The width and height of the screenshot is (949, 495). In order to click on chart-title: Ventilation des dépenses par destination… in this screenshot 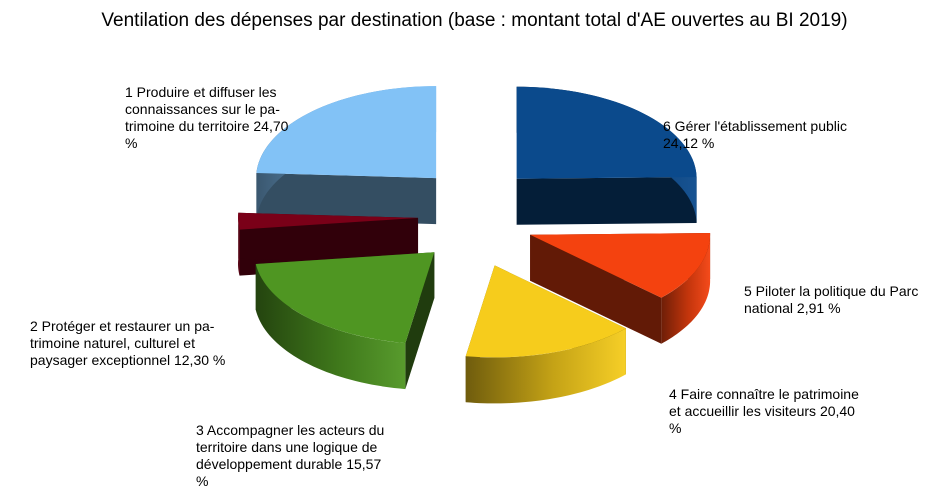, I will do `click(474, 20)`.